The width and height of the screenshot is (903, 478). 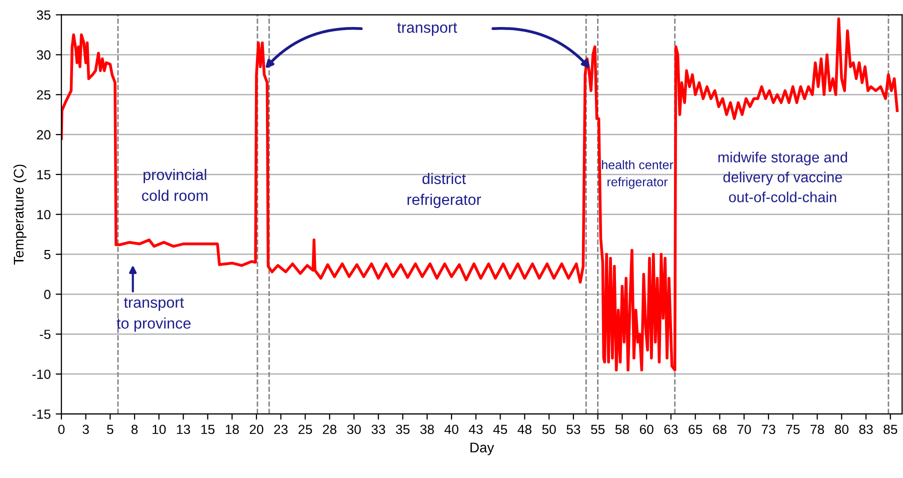 I want to click on x-tick-label: 18, so click(x=232, y=429).